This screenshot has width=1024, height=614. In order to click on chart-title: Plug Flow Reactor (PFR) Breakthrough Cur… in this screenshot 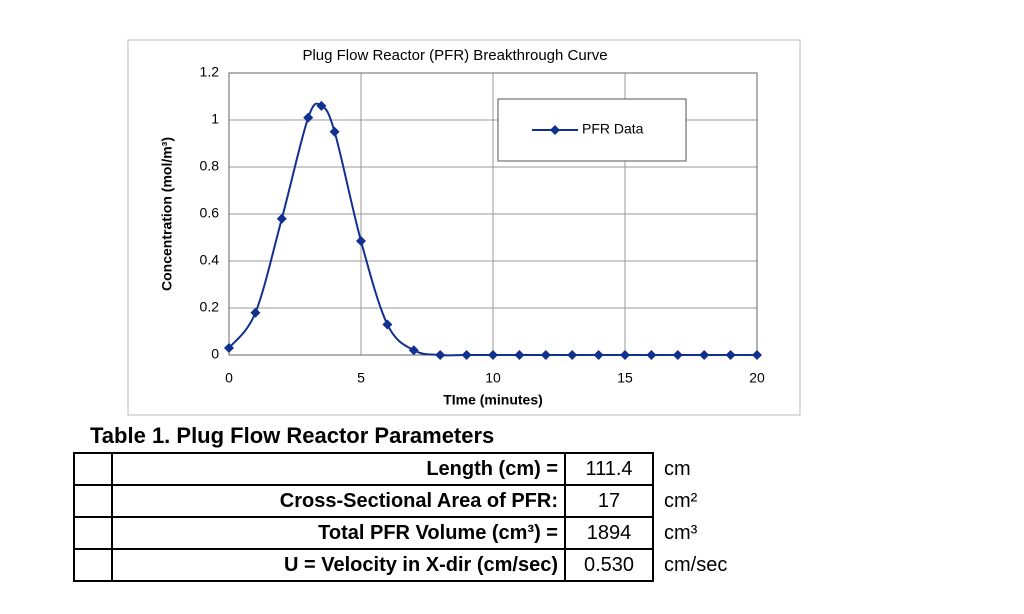, I will do `click(454, 55)`.